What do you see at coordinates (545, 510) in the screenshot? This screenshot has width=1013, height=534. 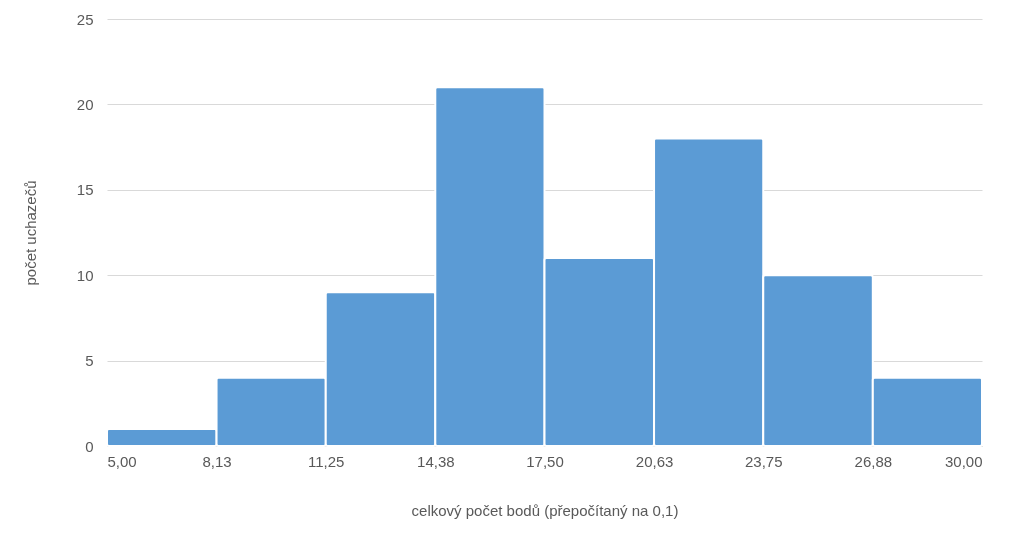 I see `x-axis-title: celkový počet bodů (přepočítaný na 0,1)` at bounding box center [545, 510].